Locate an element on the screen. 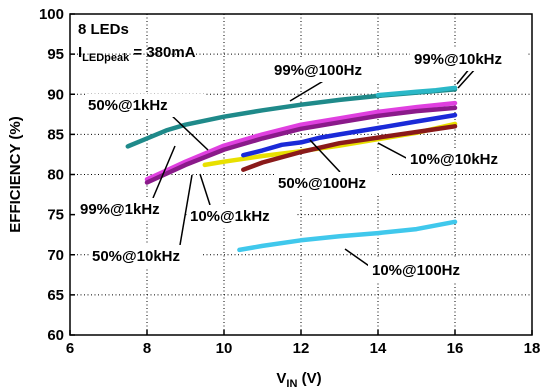 The height and width of the screenshot is (389, 546). x-tick-label: 12 is located at coordinates (301, 348).